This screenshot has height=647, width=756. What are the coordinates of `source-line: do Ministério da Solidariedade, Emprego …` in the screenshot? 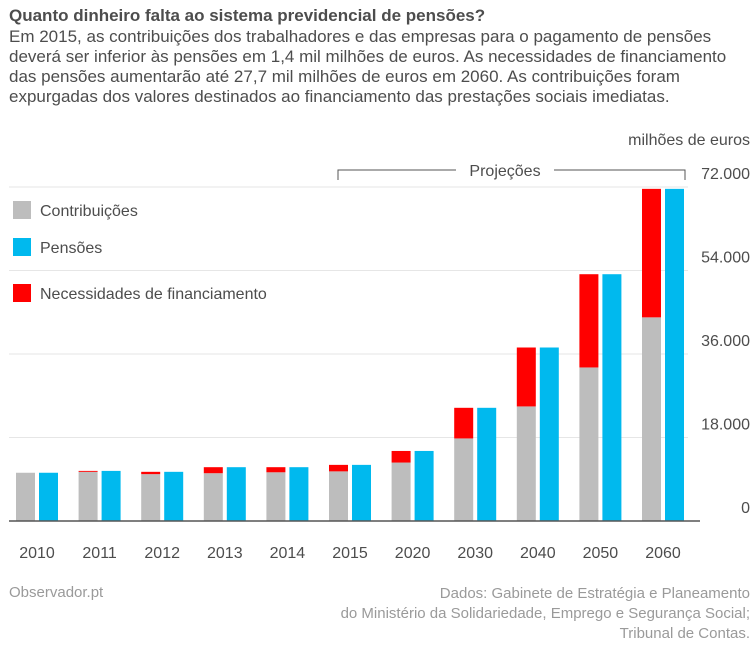 It's located at (545, 613).